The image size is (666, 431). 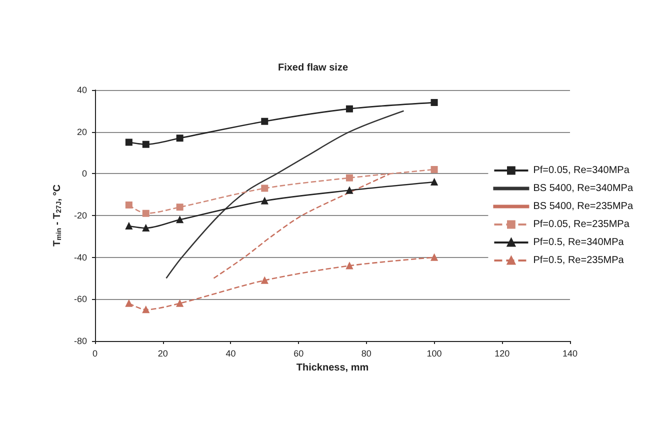 What do you see at coordinates (231, 353) in the screenshot?
I see `x-tick-label: 40` at bounding box center [231, 353].